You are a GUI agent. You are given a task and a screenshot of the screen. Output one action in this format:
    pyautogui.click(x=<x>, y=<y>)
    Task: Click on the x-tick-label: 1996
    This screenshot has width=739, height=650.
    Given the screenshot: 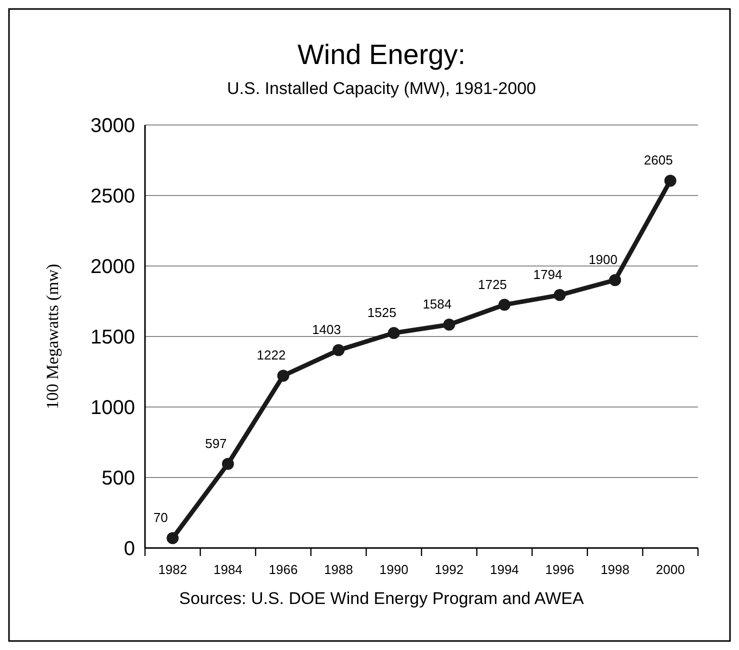 What is the action you would take?
    pyautogui.click(x=559, y=569)
    